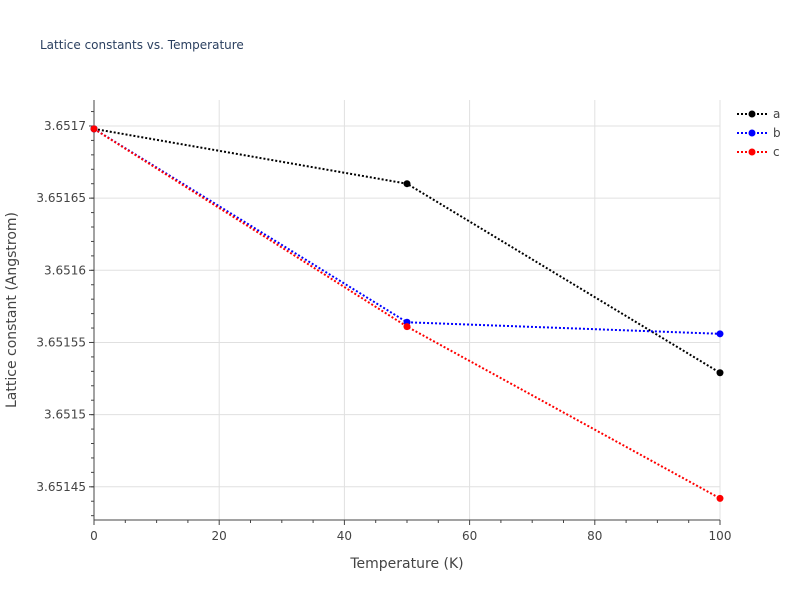  Describe the element at coordinates (758, 152) in the screenshot. I see `legend-item-c: c` at that location.